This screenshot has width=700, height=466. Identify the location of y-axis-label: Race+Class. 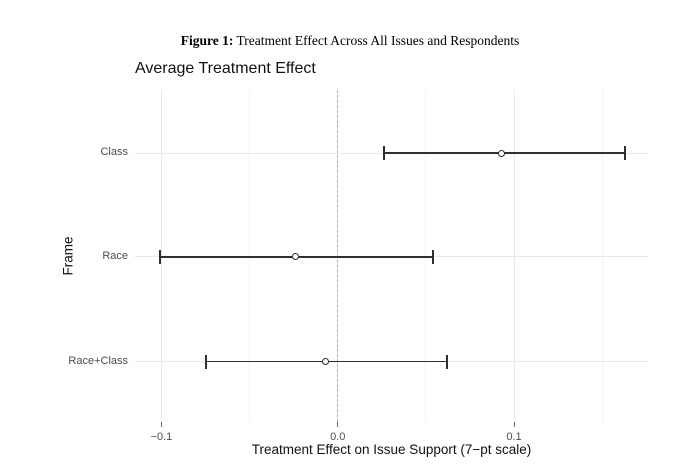
(98, 360).